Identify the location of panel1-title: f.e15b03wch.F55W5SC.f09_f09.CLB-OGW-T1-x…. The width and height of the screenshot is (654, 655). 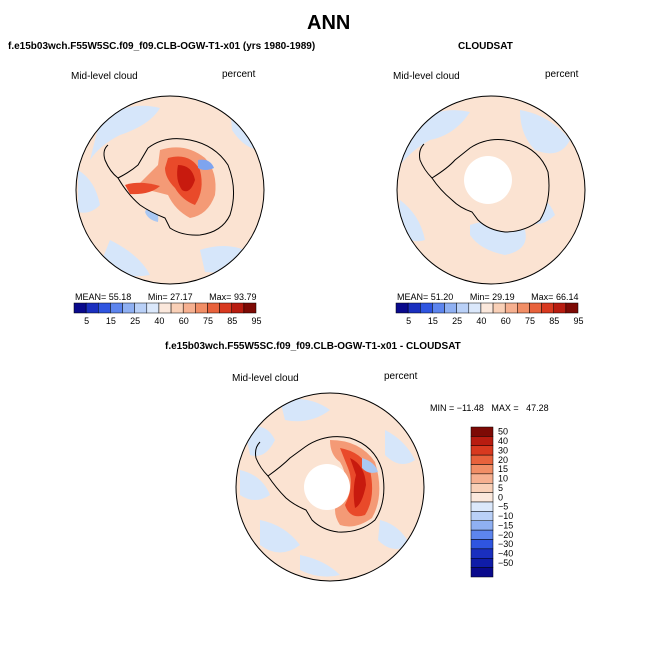
(162, 46).